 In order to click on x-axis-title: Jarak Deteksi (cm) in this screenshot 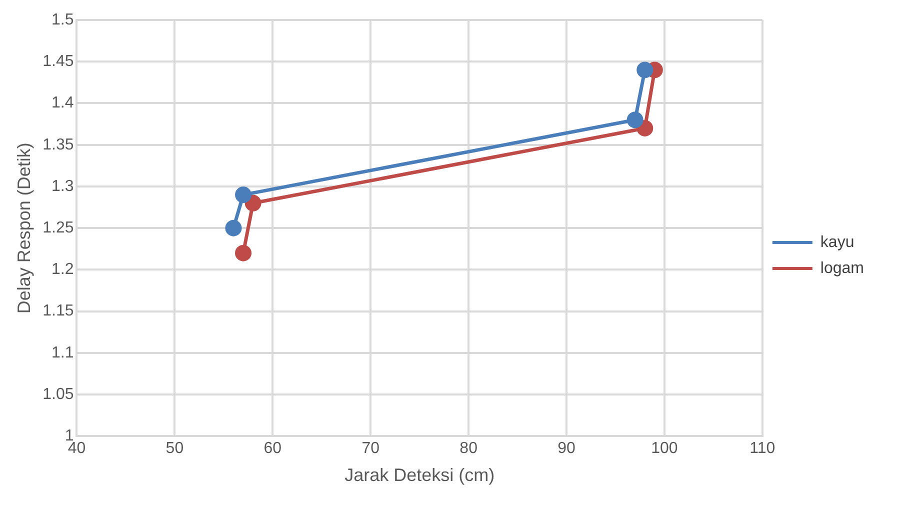, I will do `click(419, 475)`.